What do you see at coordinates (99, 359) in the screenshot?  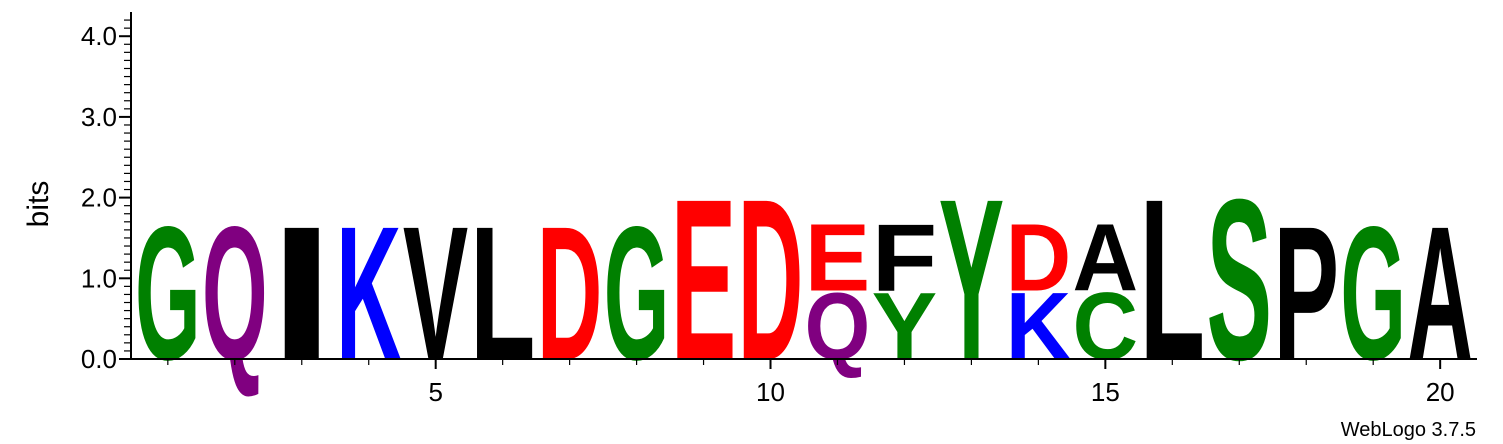 I see `y-tick-label: 0.0` at bounding box center [99, 359].